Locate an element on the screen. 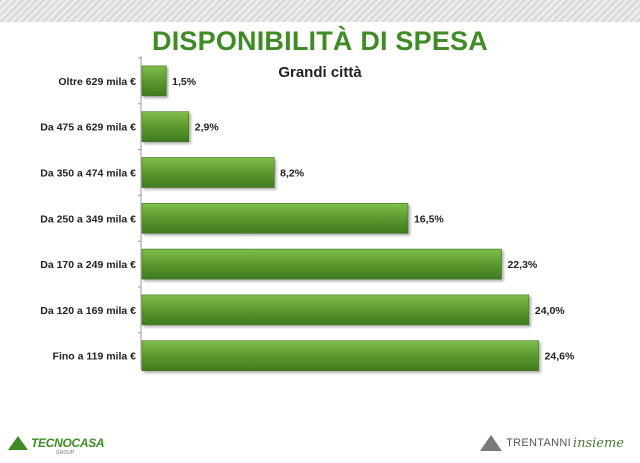 The image size is (640, 463). value-label: 8,2% is located at coordinates (292, 174).